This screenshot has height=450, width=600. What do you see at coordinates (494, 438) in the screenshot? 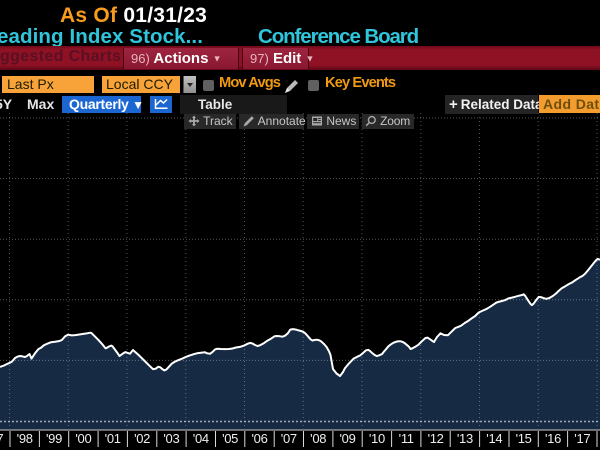
I see `svg-text: '14` at bounding box center [494, 438].